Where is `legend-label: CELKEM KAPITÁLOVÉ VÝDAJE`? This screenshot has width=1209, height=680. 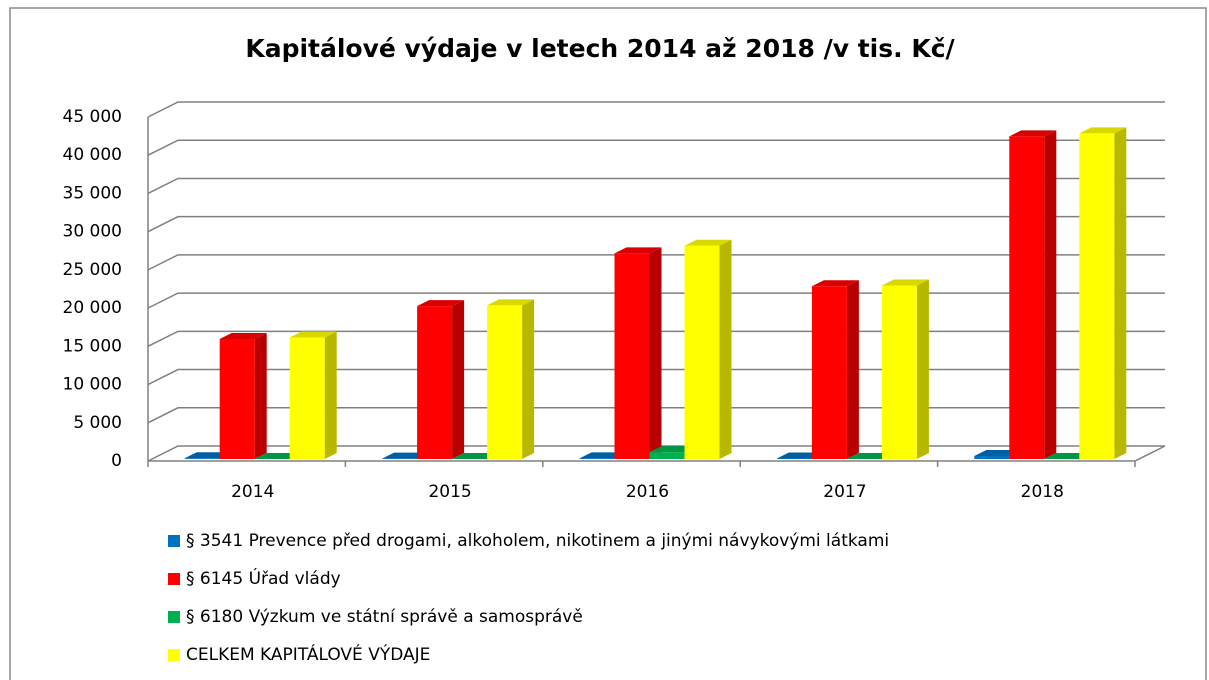
legend-label: CELKEM KAPITÁLOVÉ VÝDAJE is located at coordinates (308, 654).